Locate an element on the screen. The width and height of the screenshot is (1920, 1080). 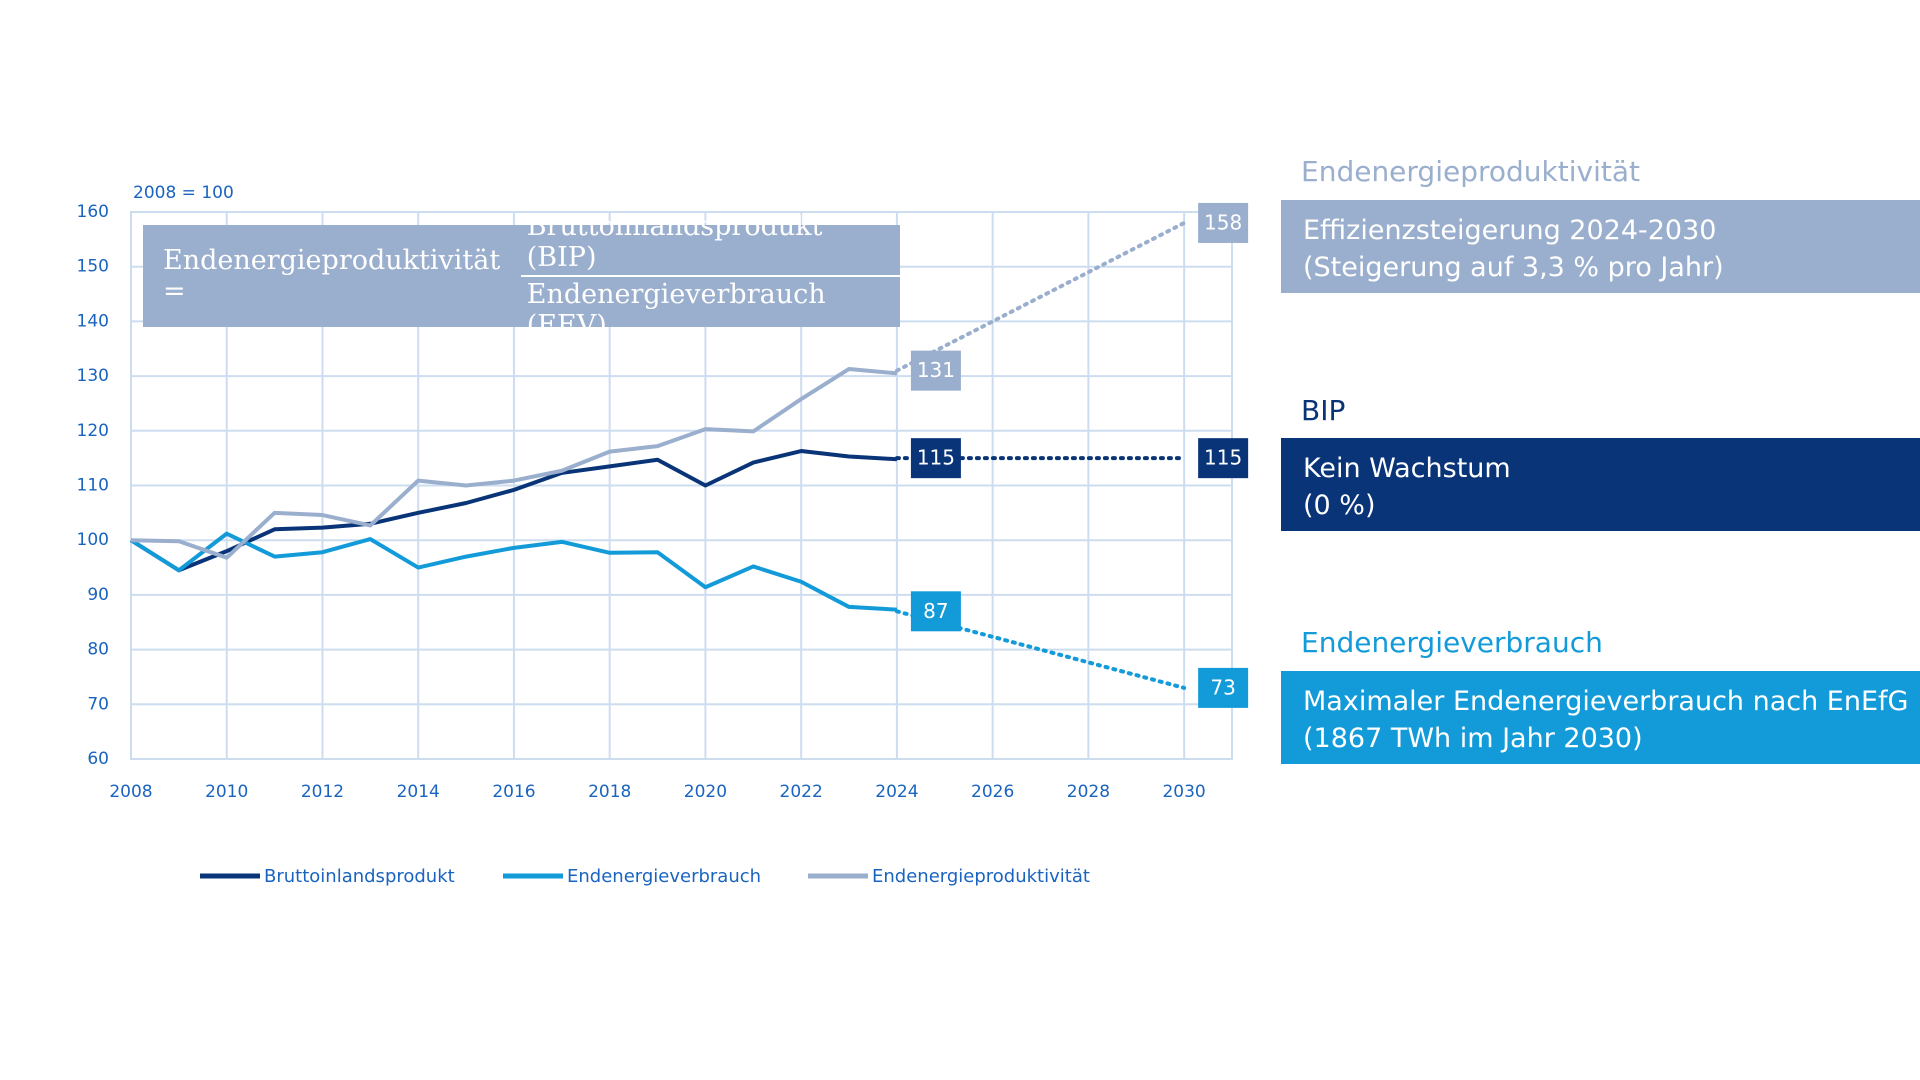
x-tick-label: 2022 is located at coordinates (801, 792).